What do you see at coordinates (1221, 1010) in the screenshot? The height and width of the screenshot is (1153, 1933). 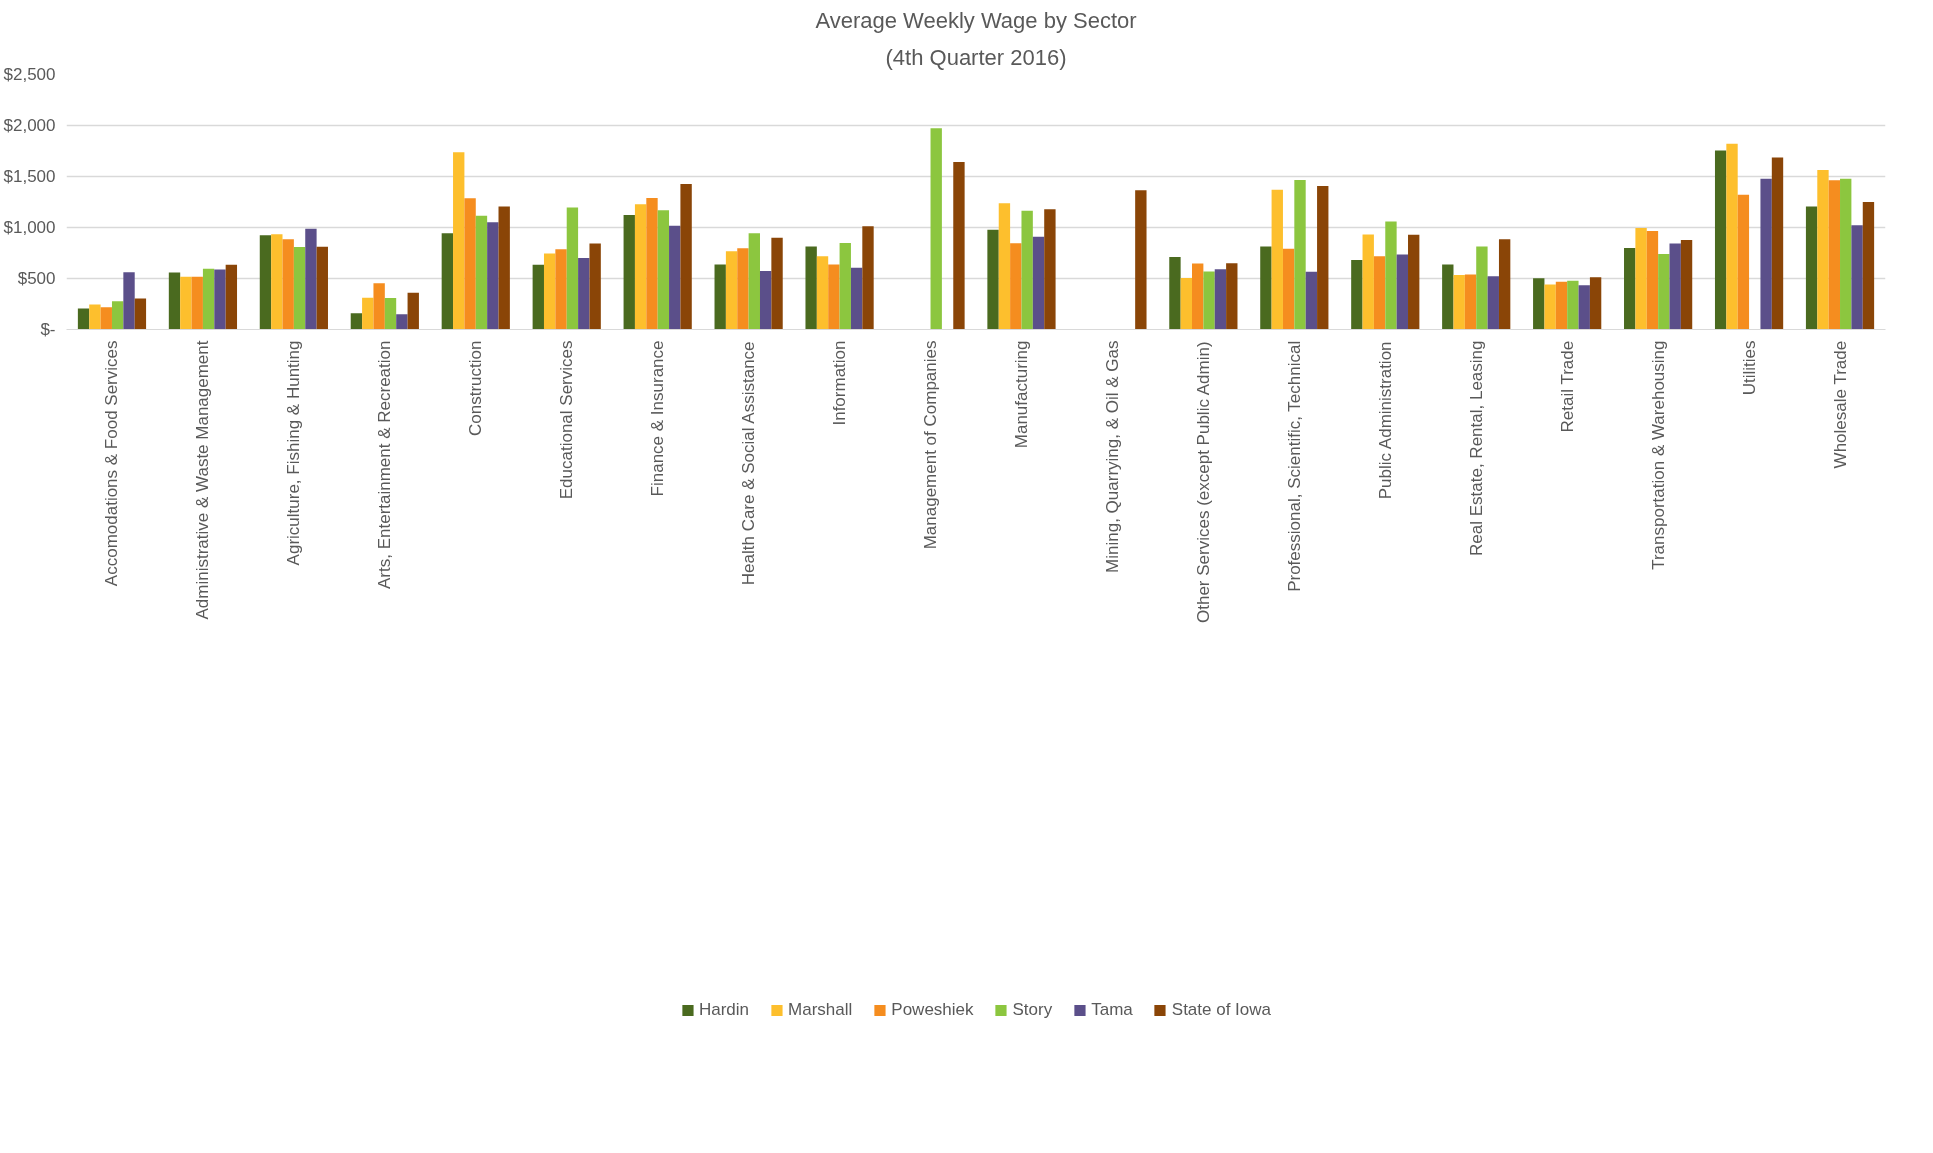 I see `legend-label: State of Iowa` at bounding box center [1221, 1010].